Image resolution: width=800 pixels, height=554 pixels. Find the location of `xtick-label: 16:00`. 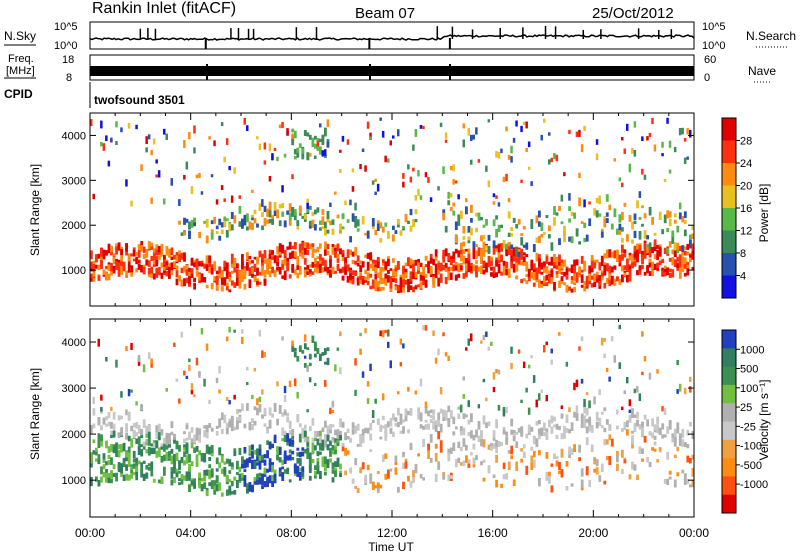

xtick-label: 16:00 is located at coordinates (493, 533).